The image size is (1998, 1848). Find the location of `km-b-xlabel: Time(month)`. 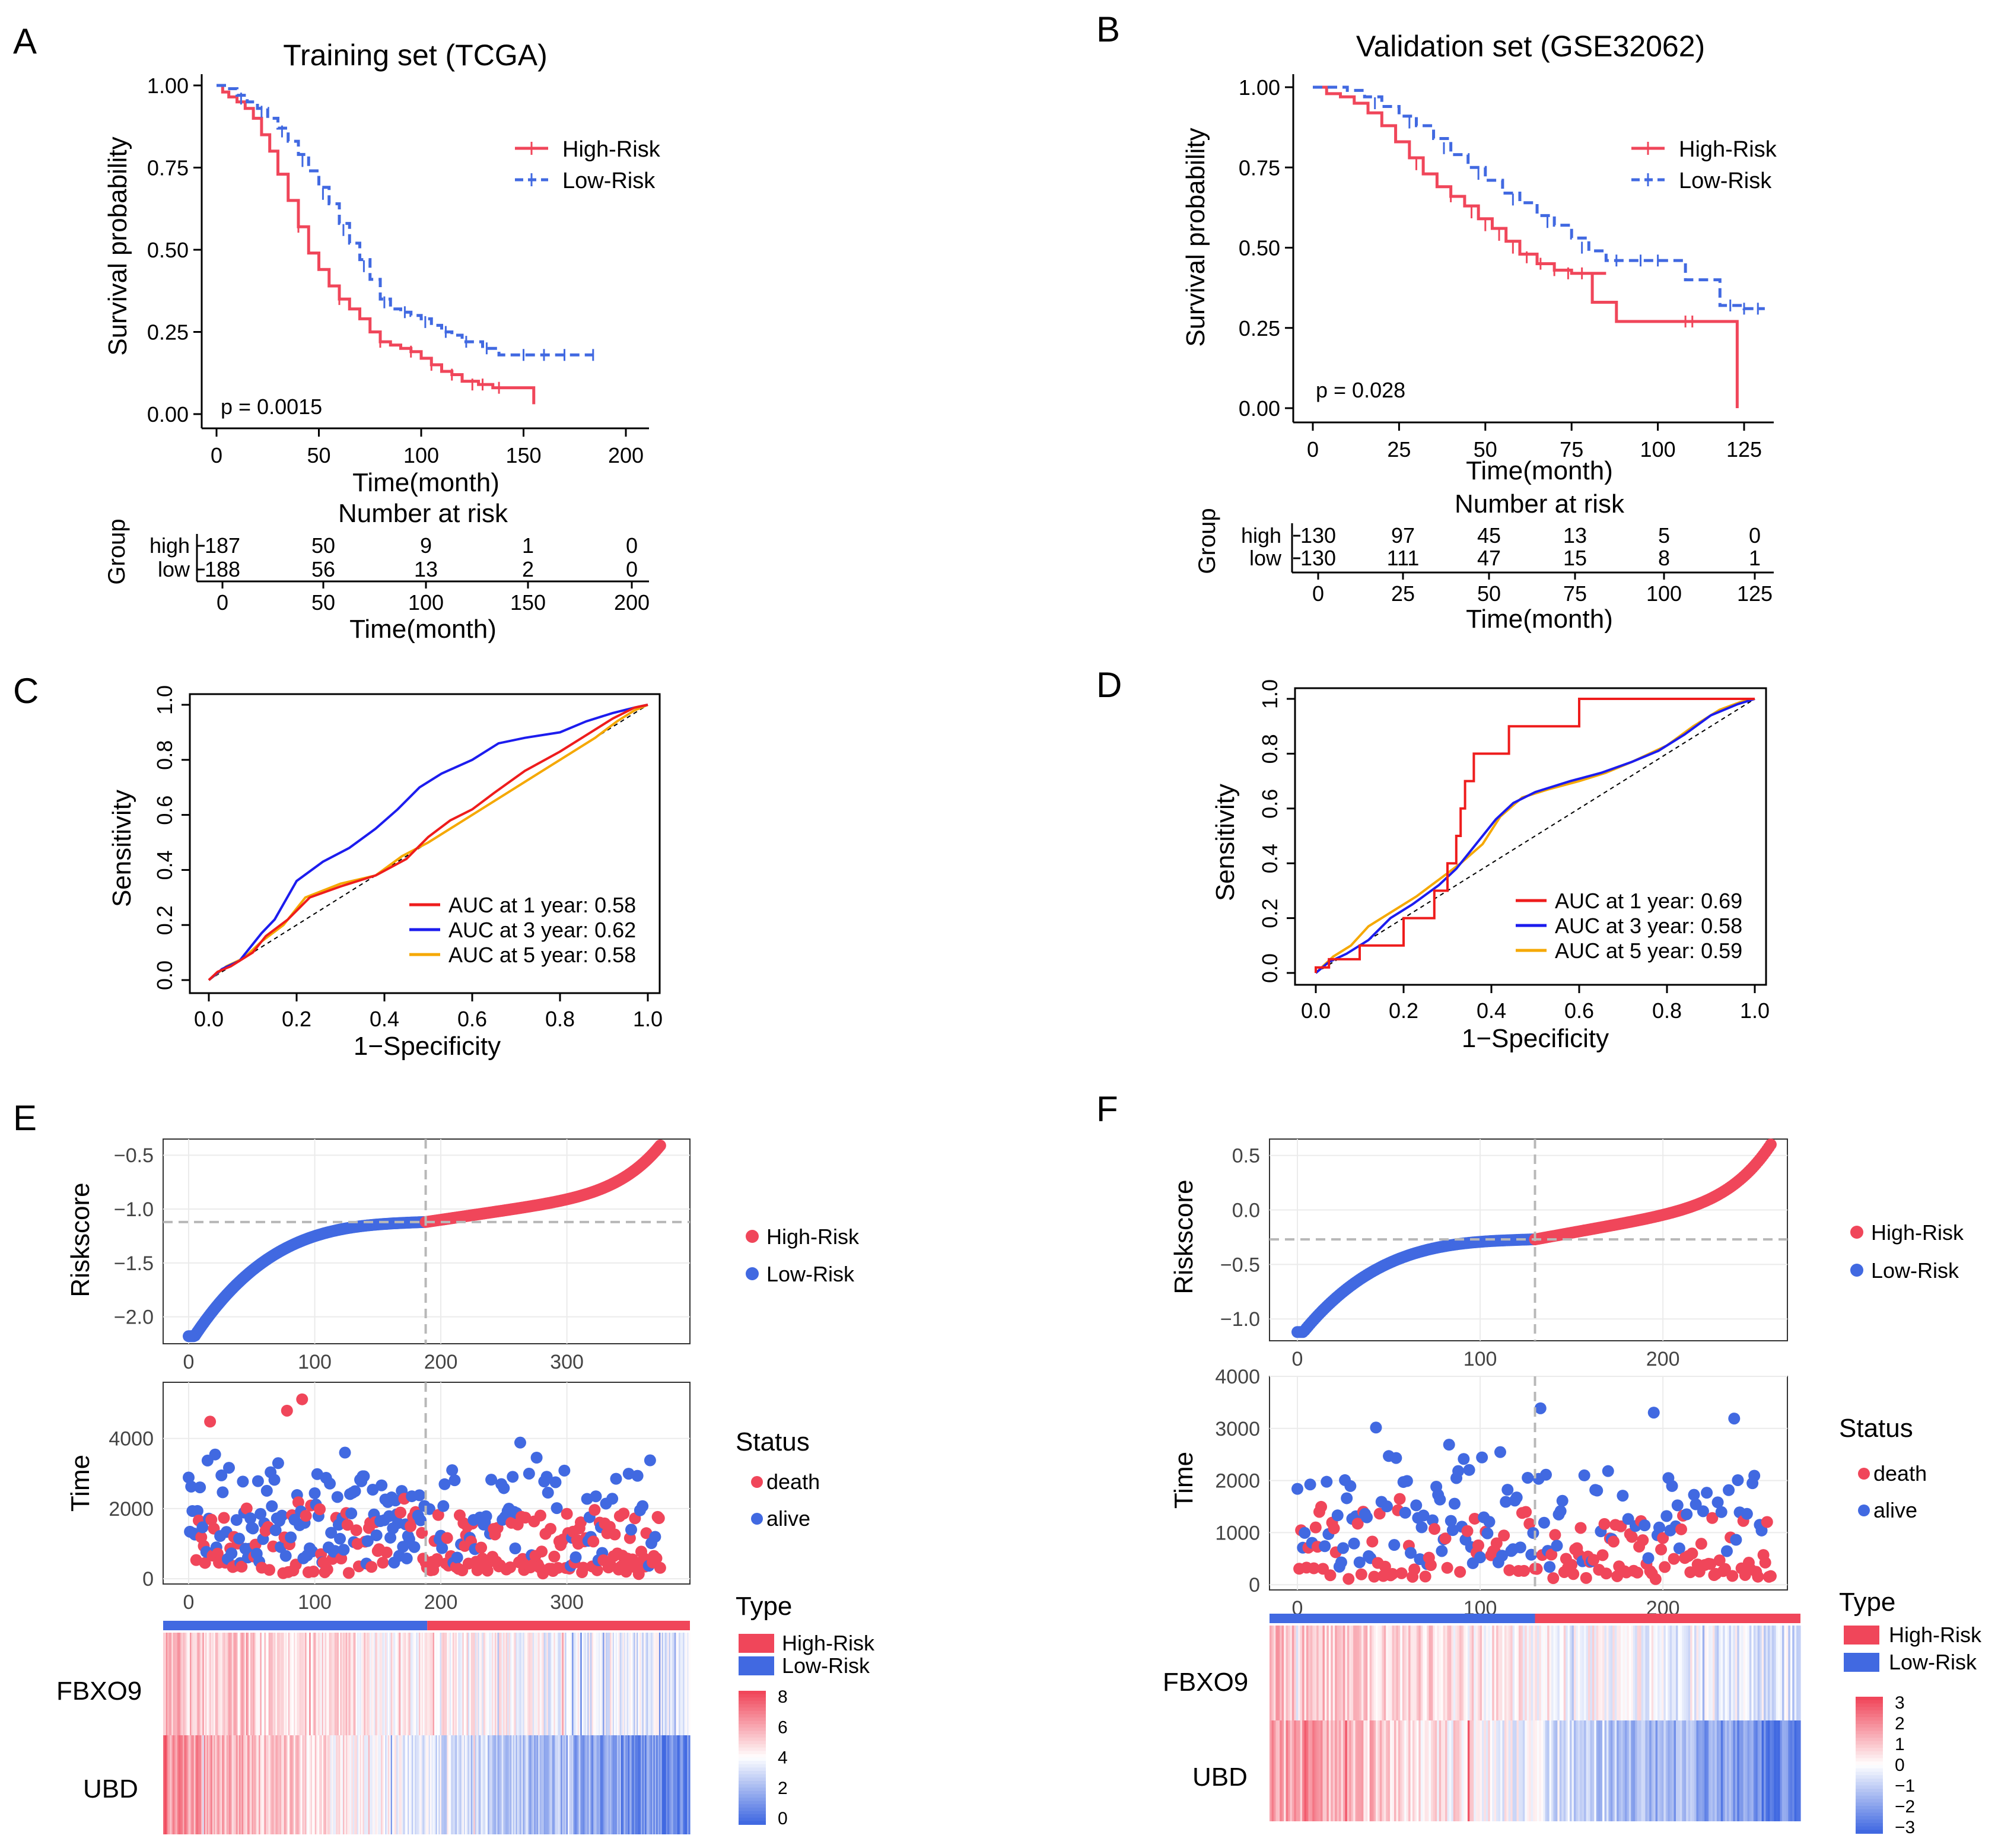

km-b-xlabel: Time(month) is located at coordinates (1540, 470).